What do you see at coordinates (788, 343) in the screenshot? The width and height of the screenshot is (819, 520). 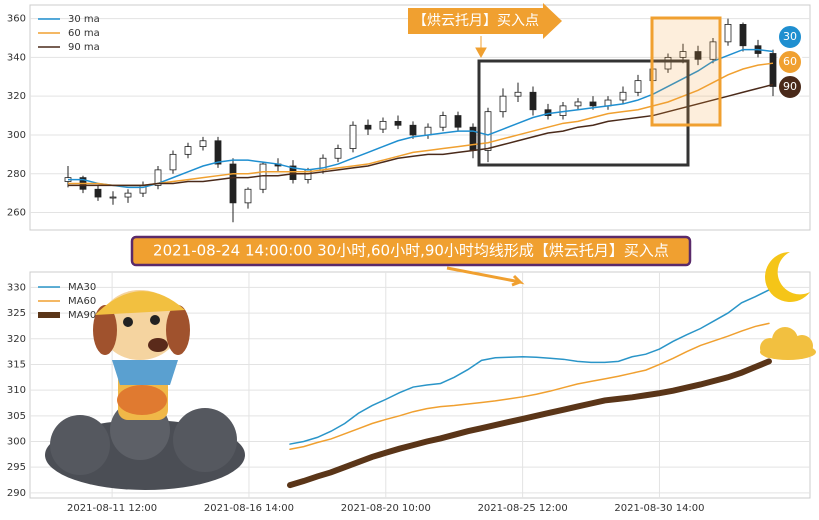 I see `golden-cloud` at bounding box center [788, 343].